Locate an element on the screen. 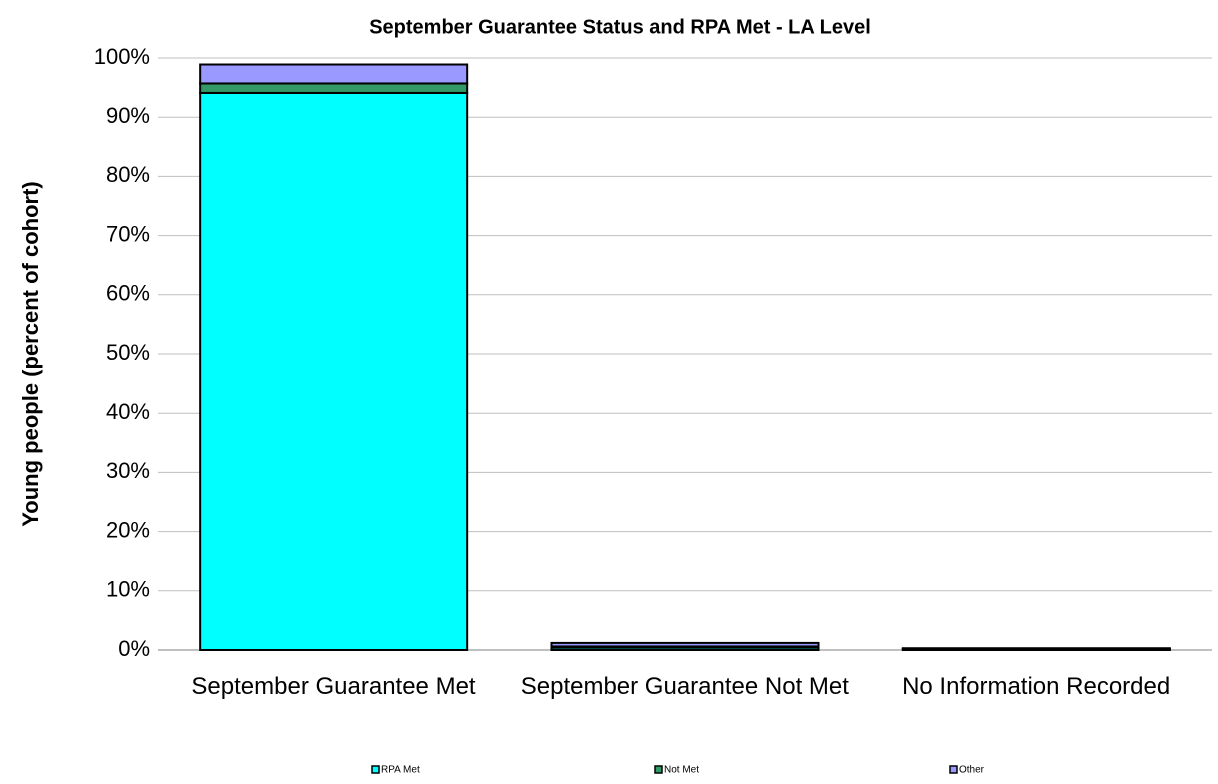 The width and height of the screenshot is (1218, 784). y-tick-label: 80% is located at coordinates (128, 174).